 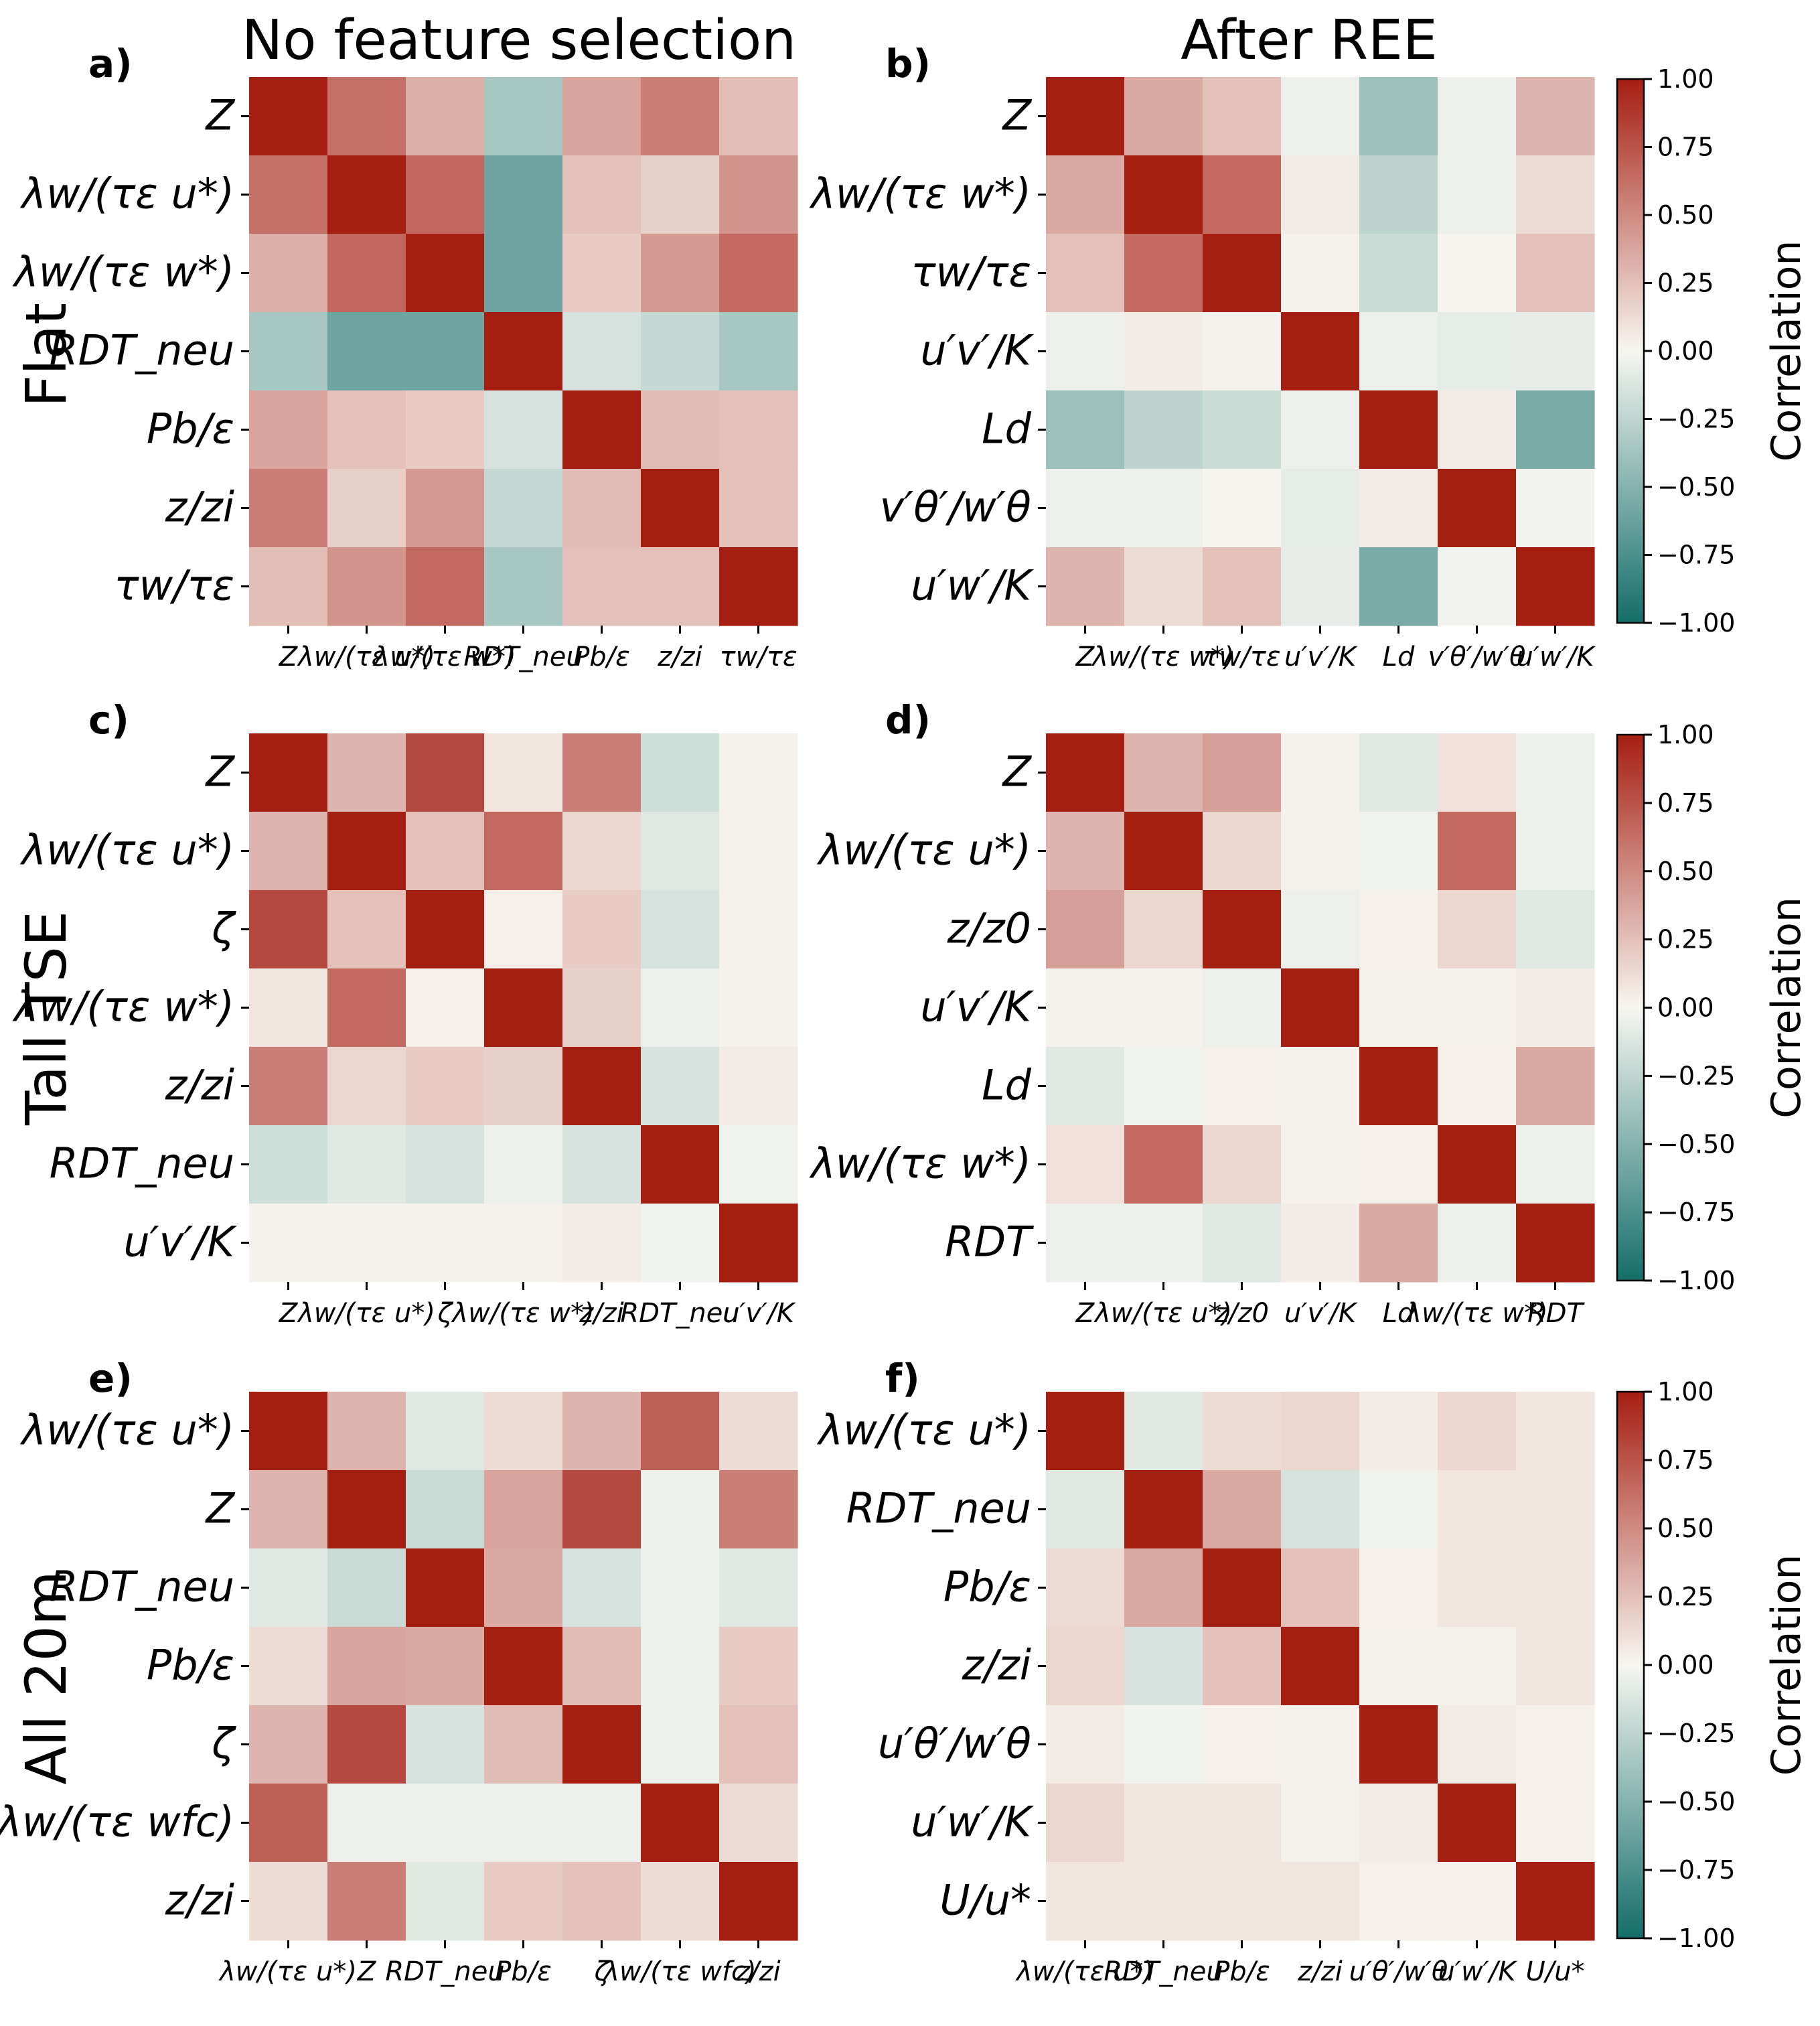 I want to click on x-tick-label: RDT, so click(x=1557, y=1313).